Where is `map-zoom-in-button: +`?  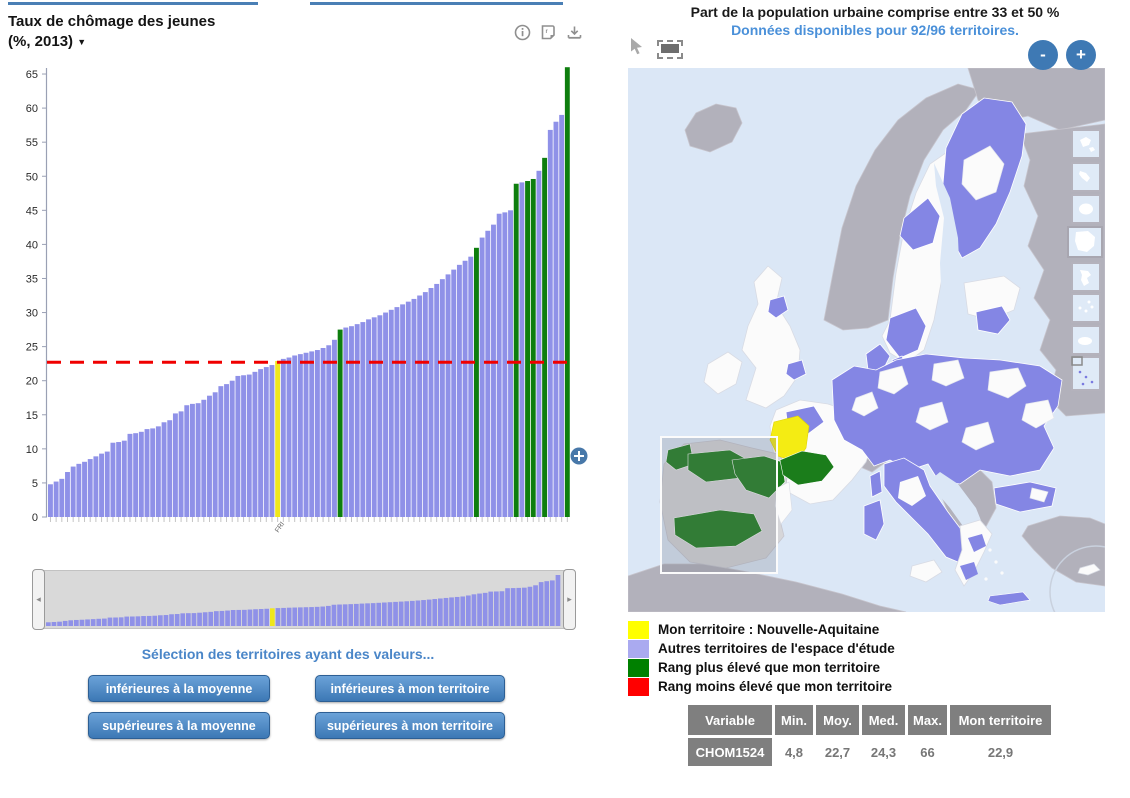 map-zoom-in-button: + is located at coordinates (1081, 55).